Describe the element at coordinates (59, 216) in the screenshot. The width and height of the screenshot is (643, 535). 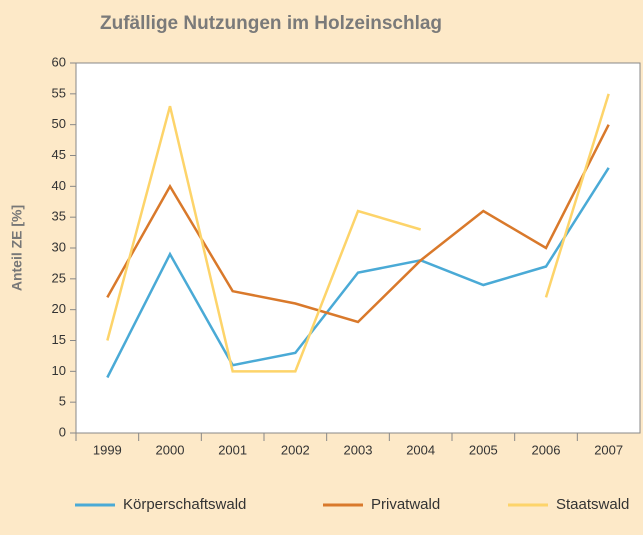
I see `y-tick-label: 35` at that location.